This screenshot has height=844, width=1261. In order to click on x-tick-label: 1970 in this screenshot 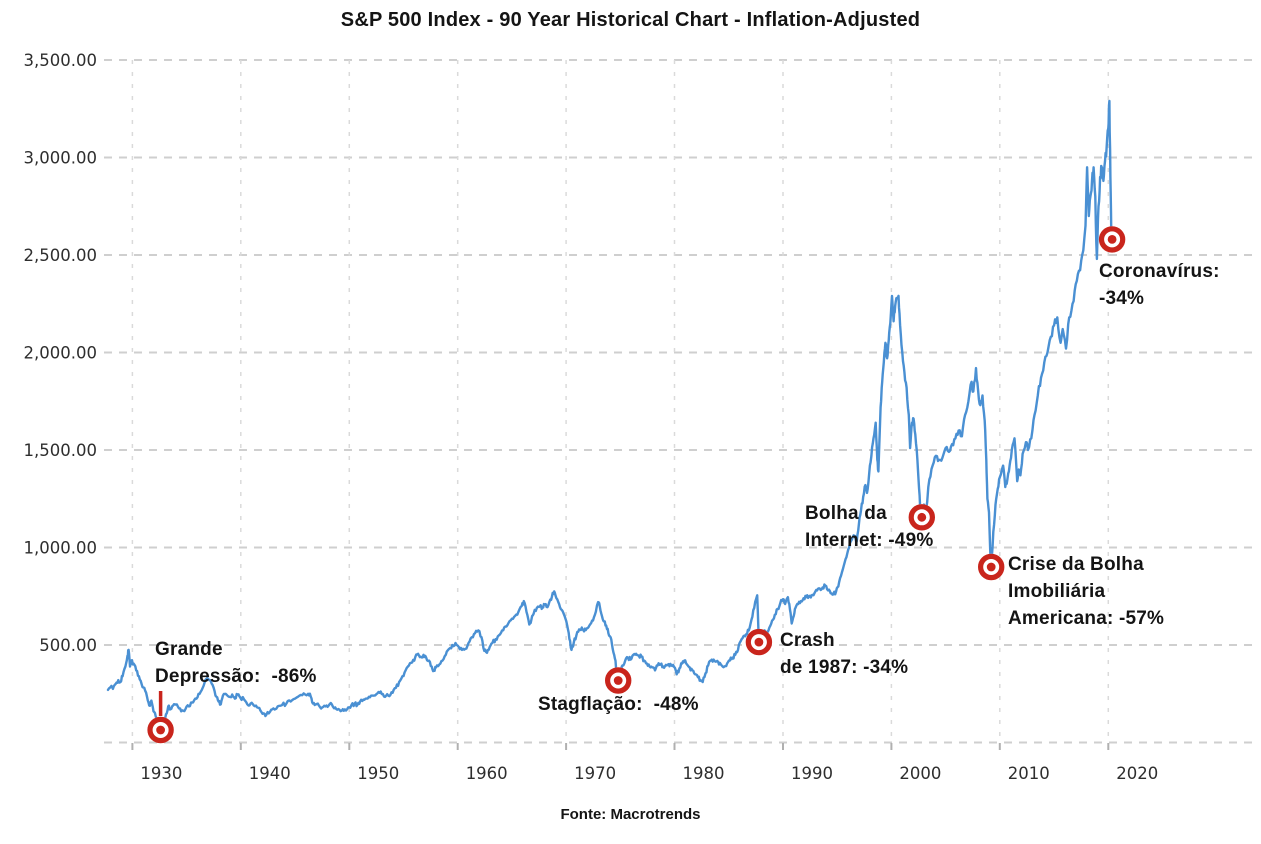, I will do `click(595, 773)`.